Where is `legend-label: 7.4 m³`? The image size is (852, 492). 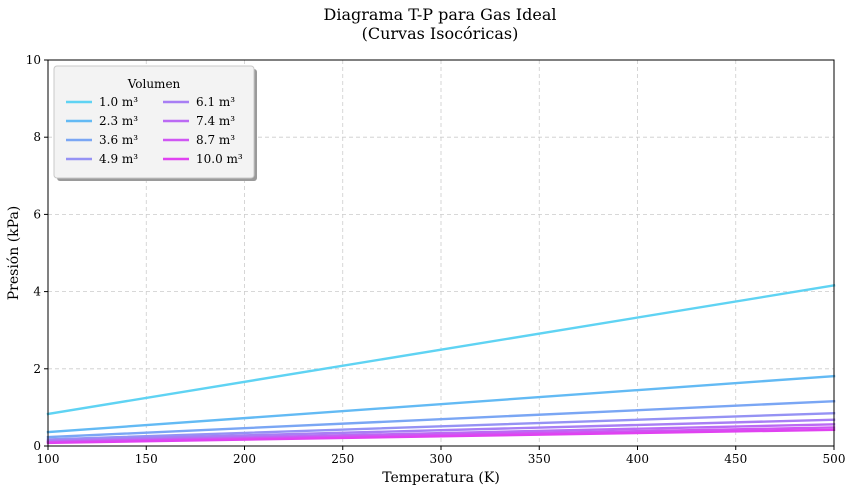
legend-label: 7.4 m³ is located at coordinates (215, 121).